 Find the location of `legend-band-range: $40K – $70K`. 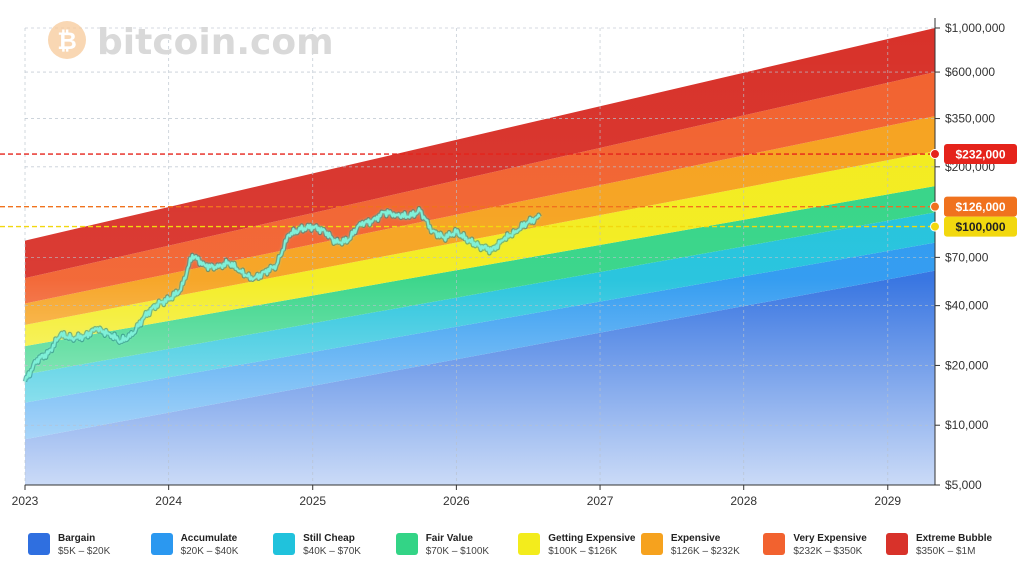

legend-band-range: $40K – $70K is located at coordinates (332, 551).